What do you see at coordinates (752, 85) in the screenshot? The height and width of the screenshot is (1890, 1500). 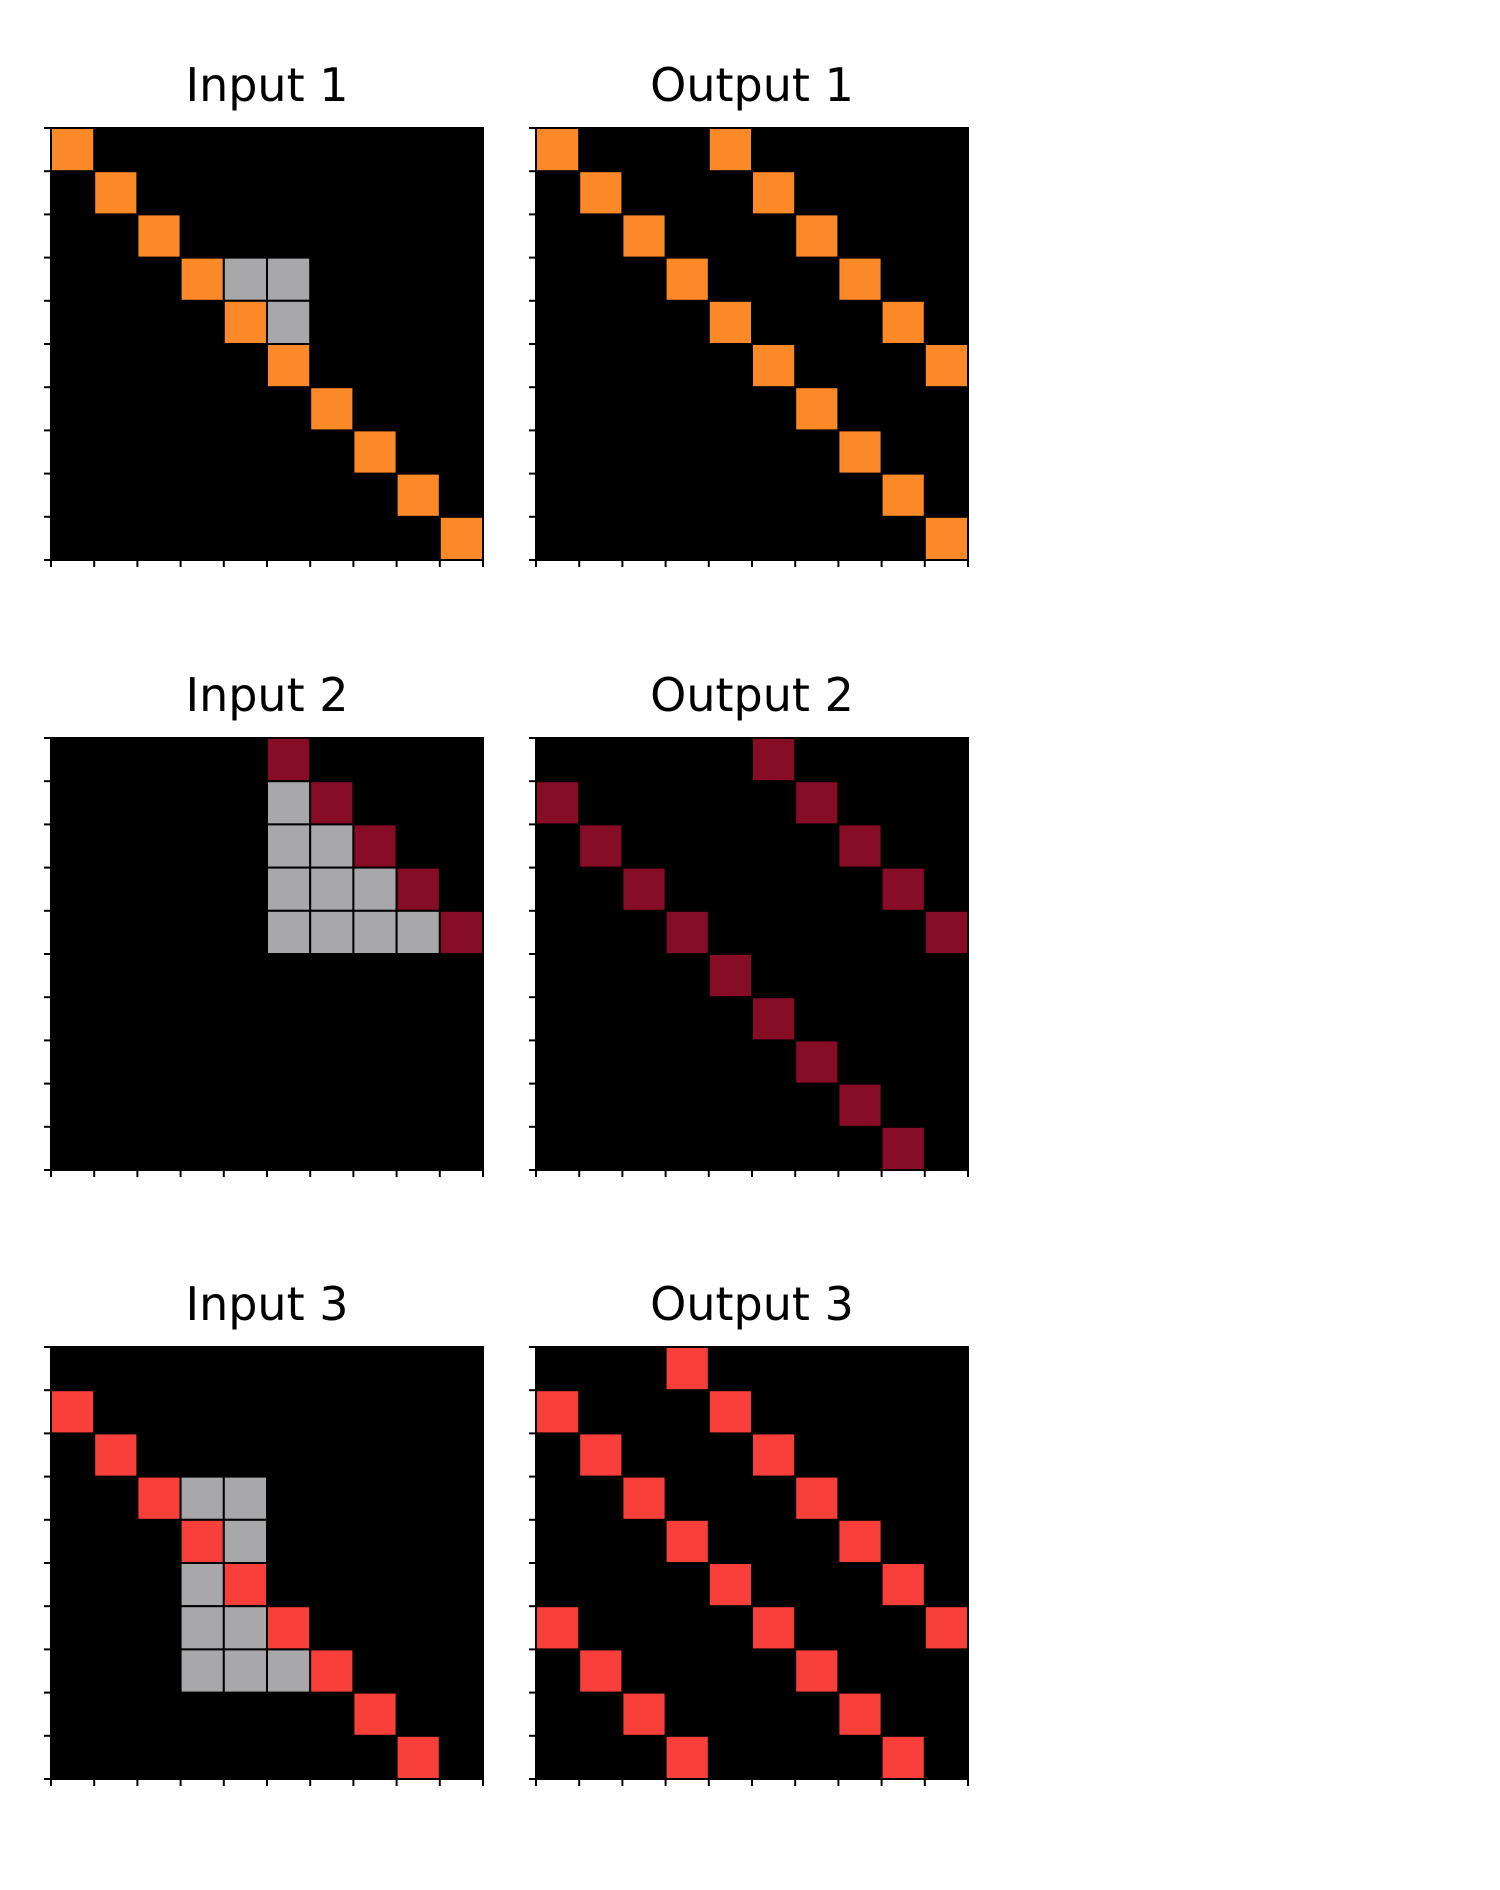 I see `output-title-1: Output 1` at bounding box center [752, 85].